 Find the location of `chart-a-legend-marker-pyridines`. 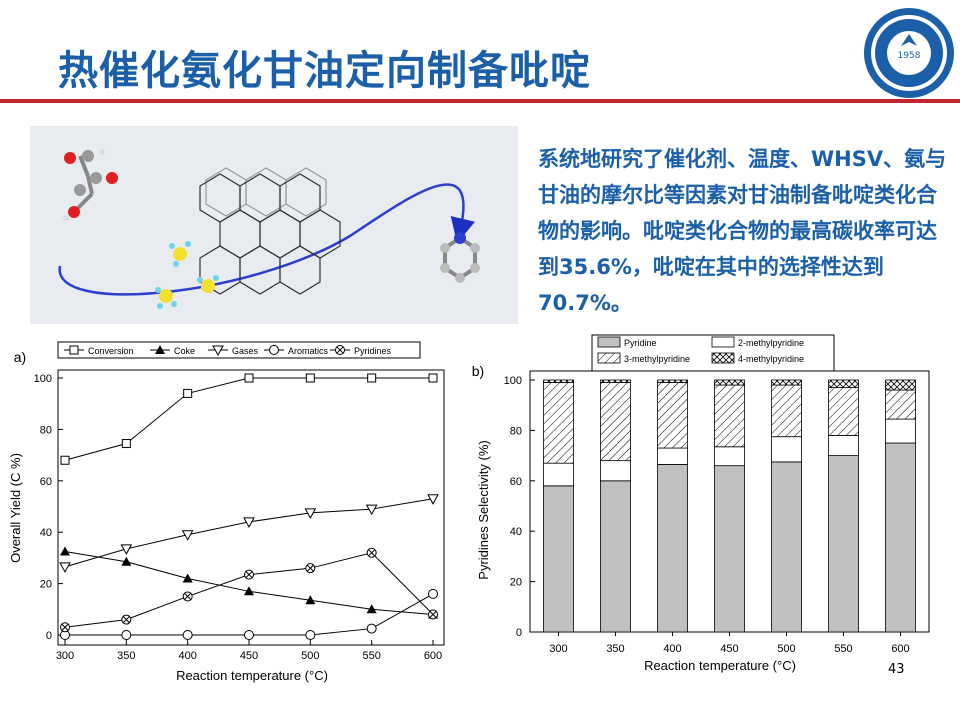

chart-a-legend-marker-pyridines is located at coordinates (340, 350).